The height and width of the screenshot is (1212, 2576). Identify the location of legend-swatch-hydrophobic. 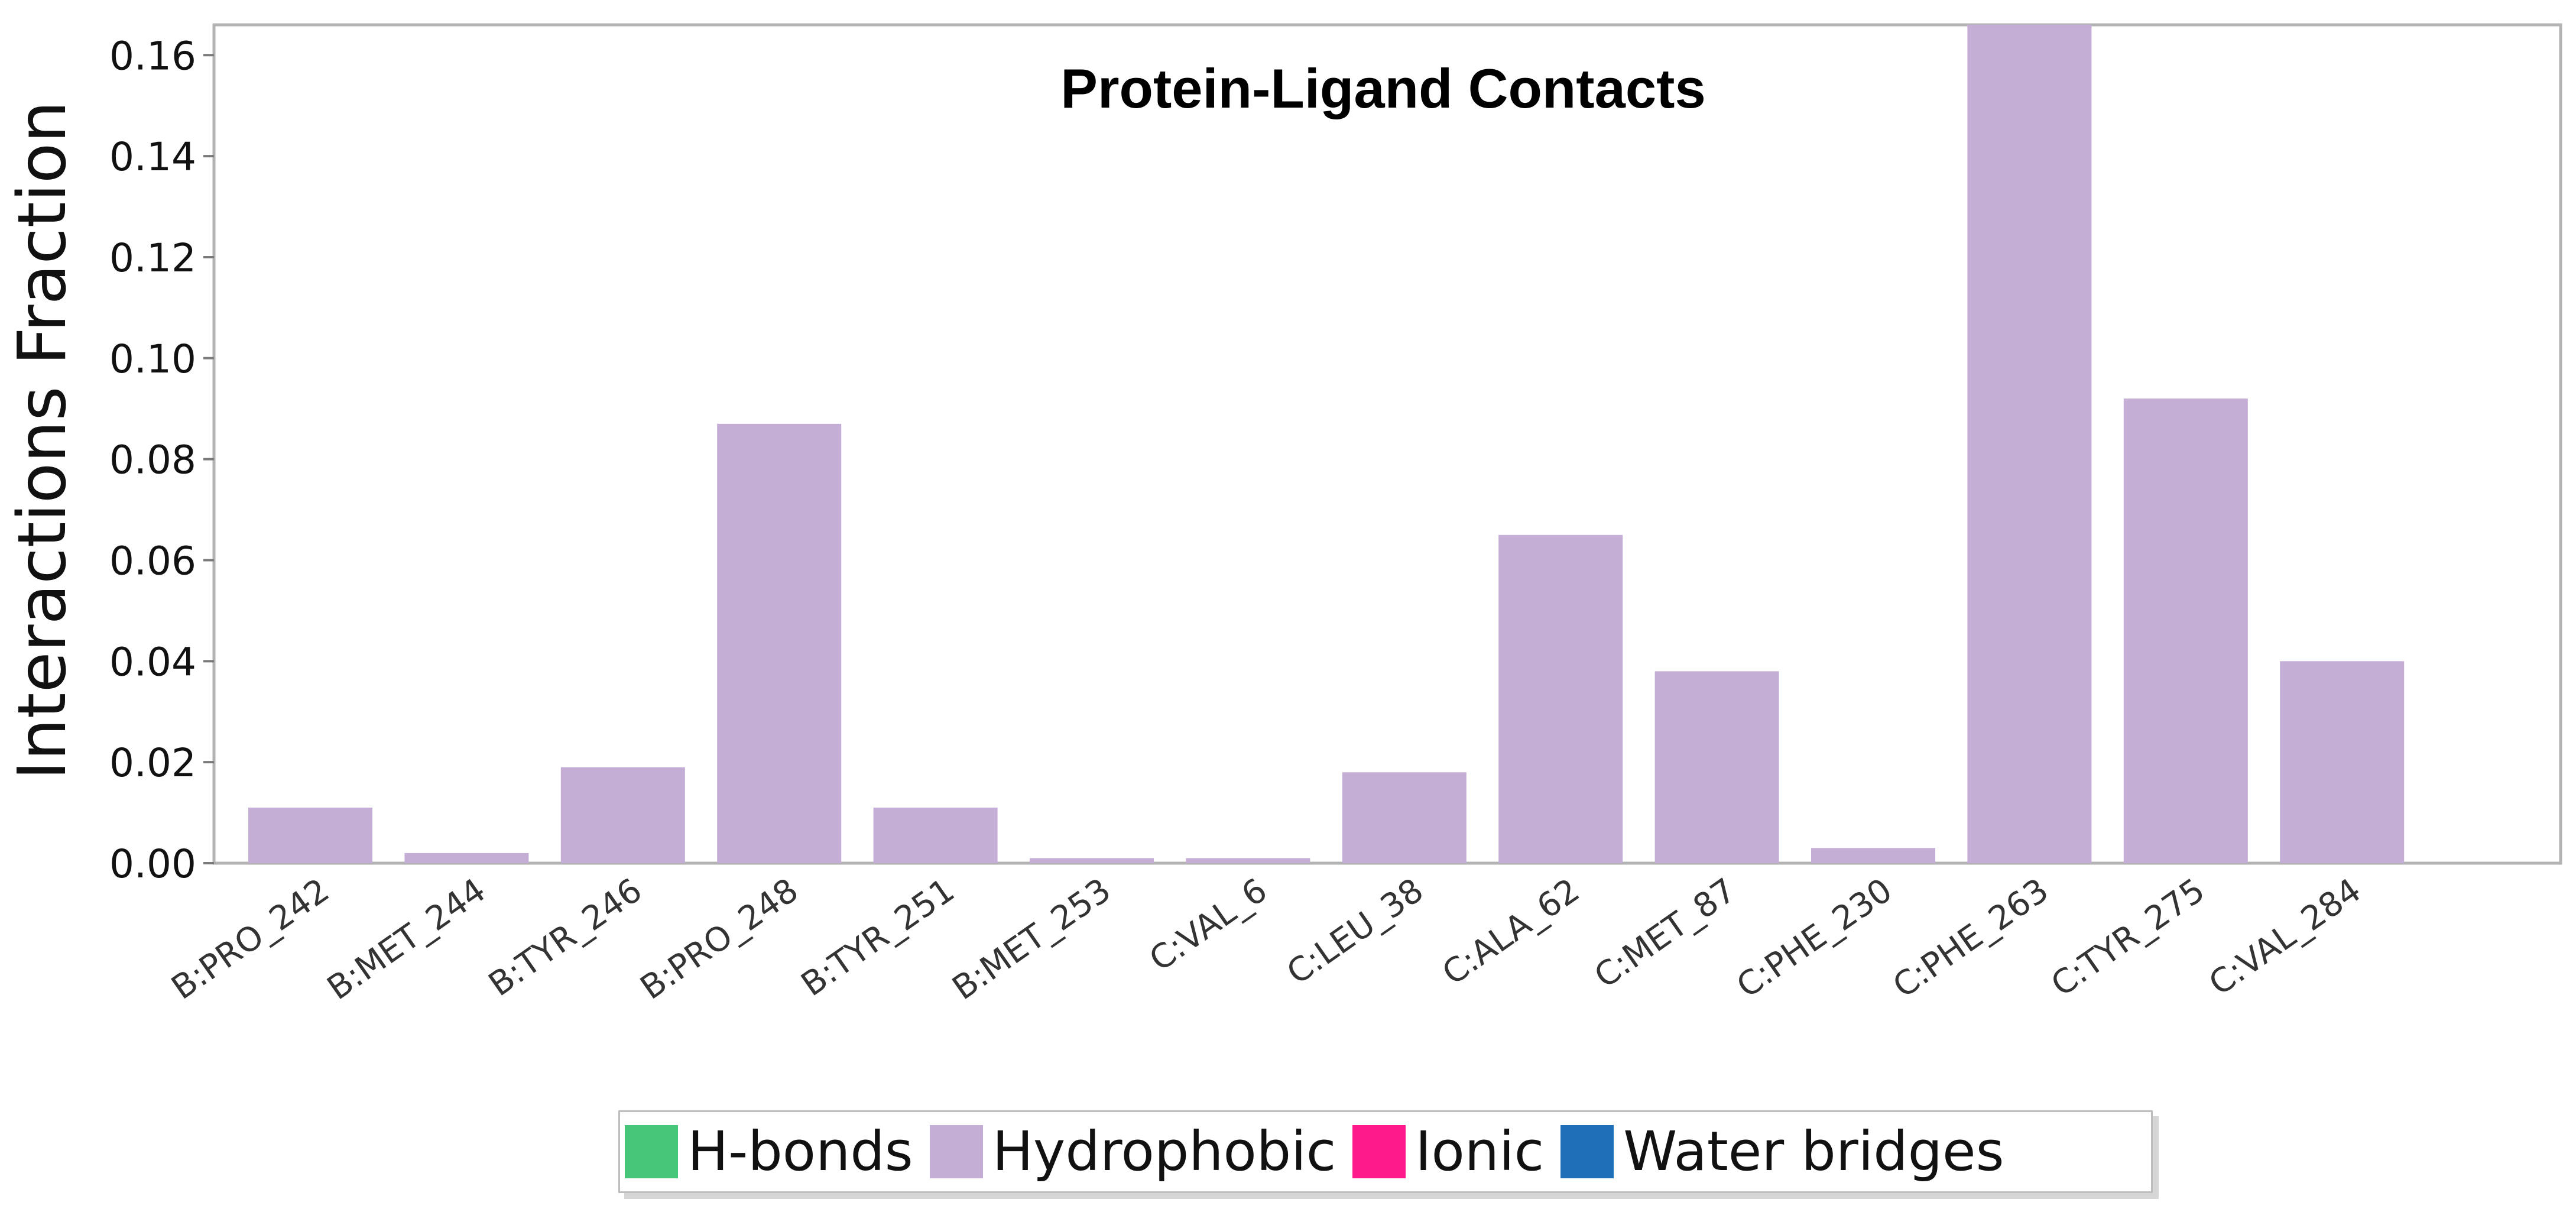
(956, 1151).